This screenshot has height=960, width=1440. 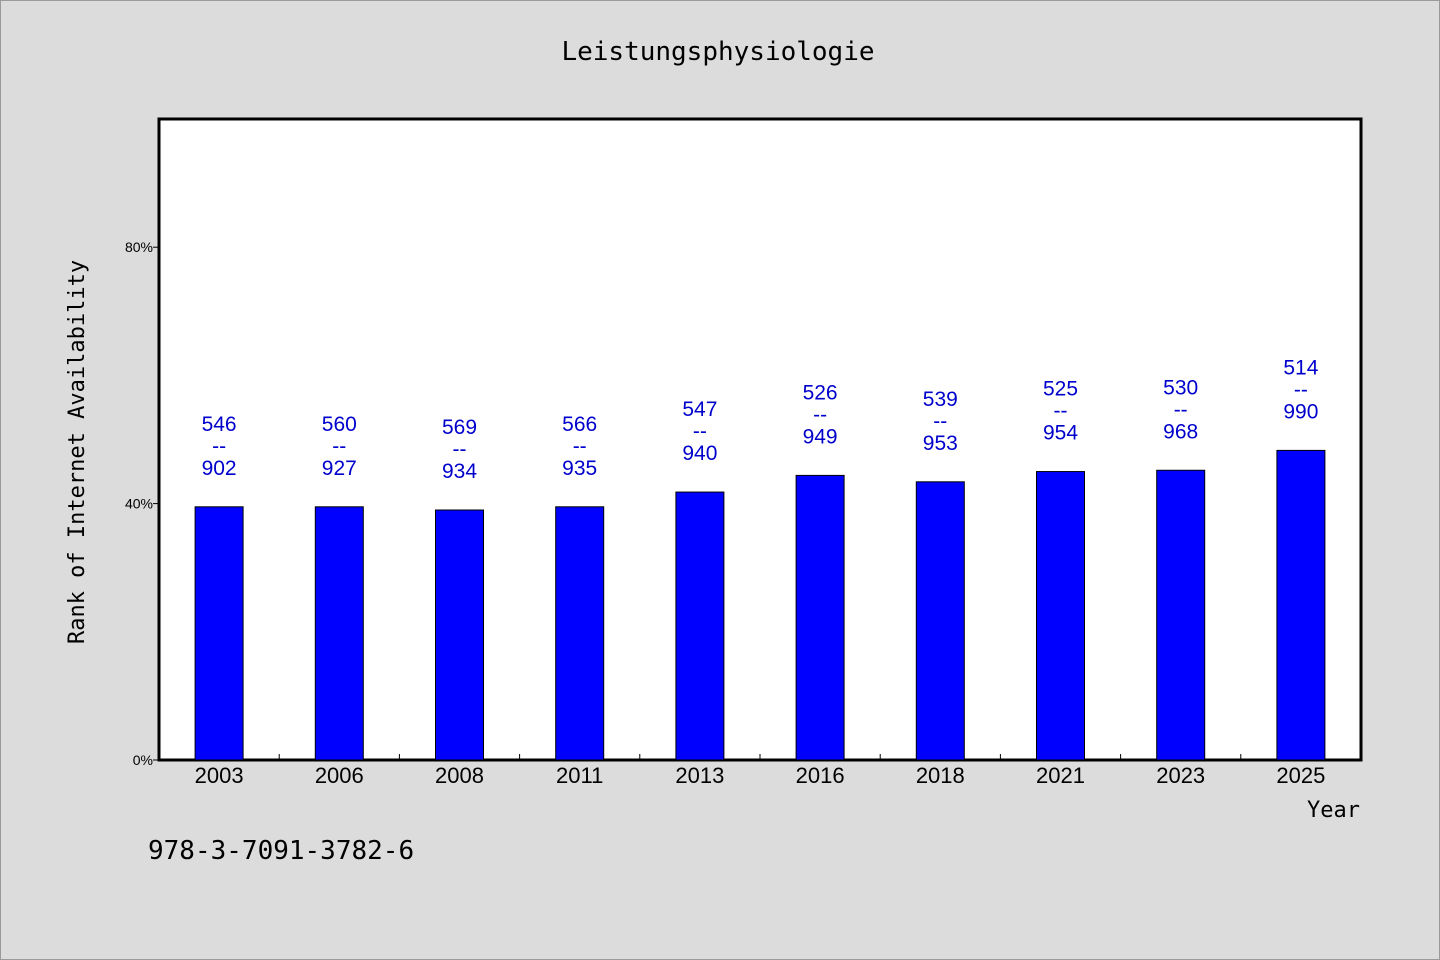 What do you see at coordinates (1300, 367) in the screenshot?
I see `bar-data-label: 514` at bounding box center [1300, 367].